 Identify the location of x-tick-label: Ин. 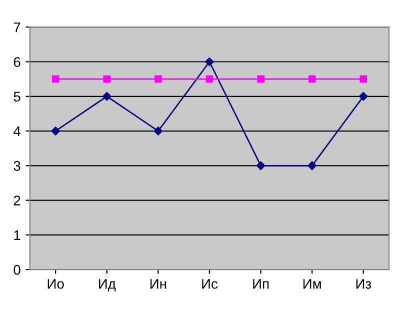
(158, 284).